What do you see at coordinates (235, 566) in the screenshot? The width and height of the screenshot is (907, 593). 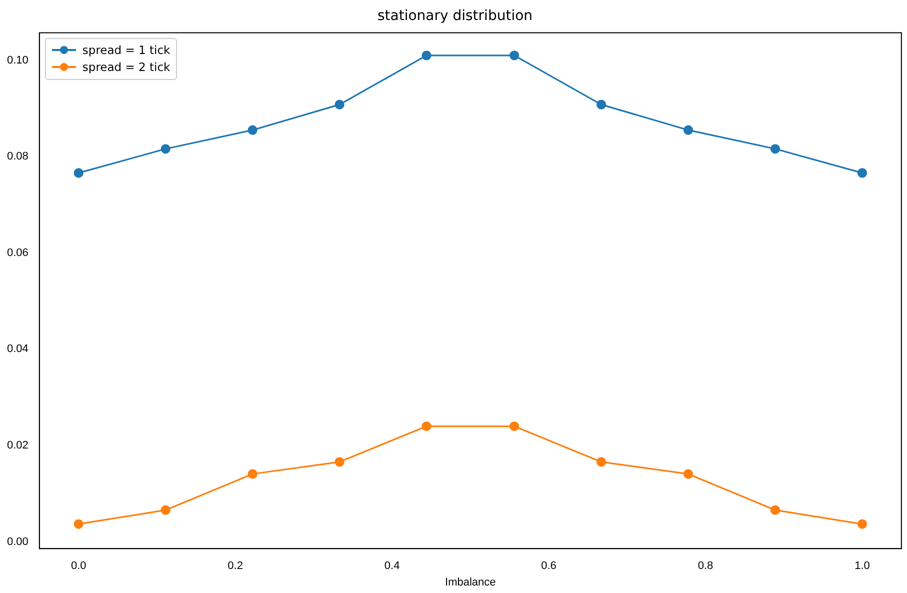 I see `x-tick-label: 0.2` at bounding box center [235, 566].